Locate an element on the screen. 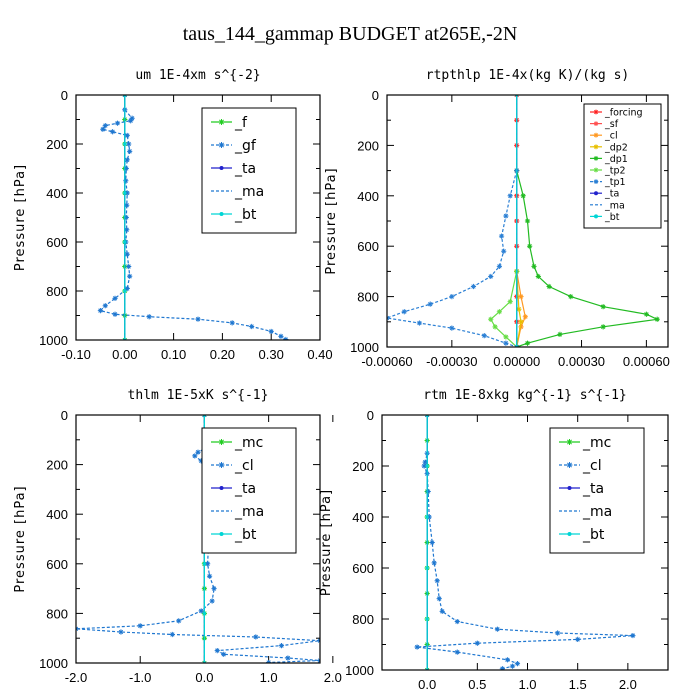 This screenshot has width=700, height=700. x-tick-label: 1.5 is located at coordinates (578, 684).